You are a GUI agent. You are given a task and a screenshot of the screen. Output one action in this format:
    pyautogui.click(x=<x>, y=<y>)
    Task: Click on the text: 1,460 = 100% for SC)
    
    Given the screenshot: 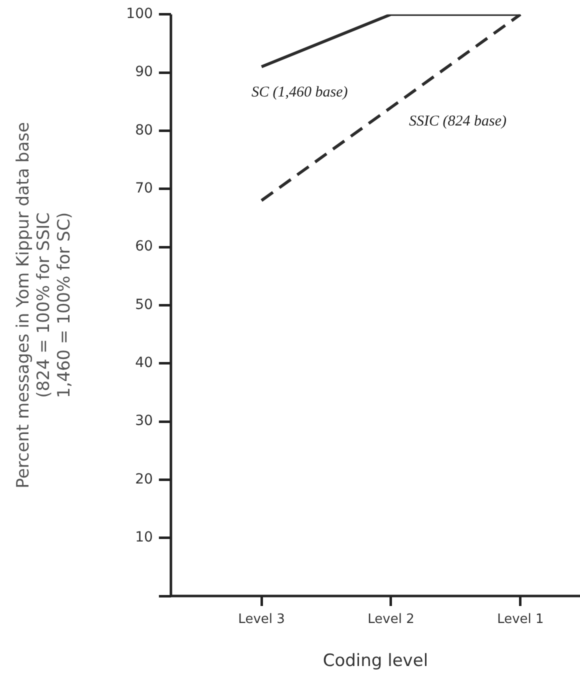 What is the action you would take?
    pyautogui.click(x=64, y=305)
    